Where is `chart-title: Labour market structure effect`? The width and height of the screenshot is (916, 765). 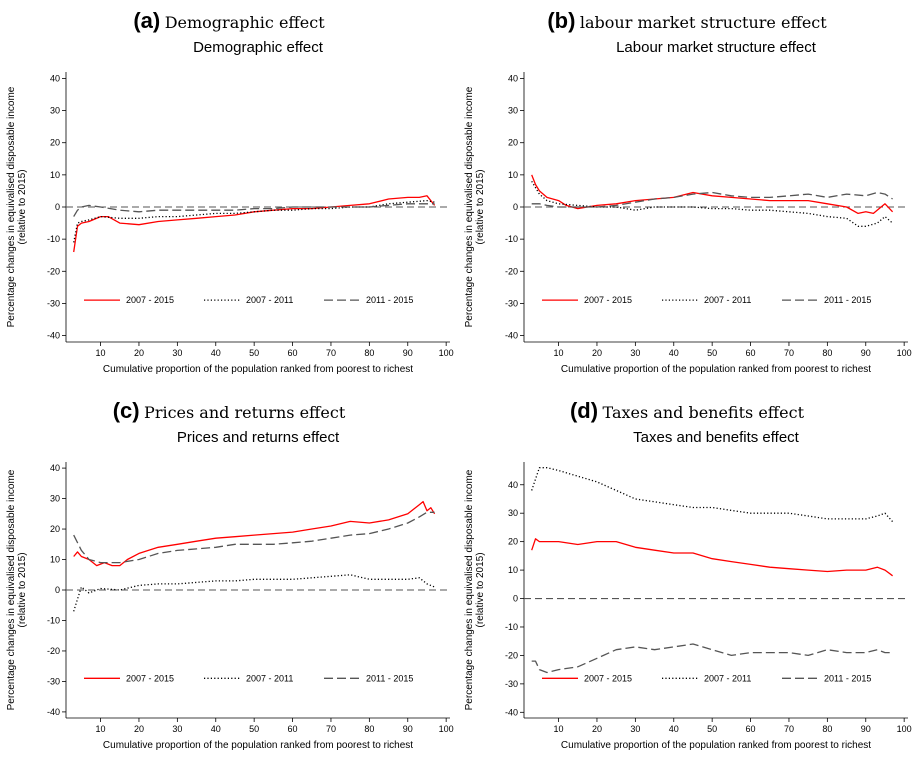
chart-title: Labour market structure effect is located at coordinates (716, 47).